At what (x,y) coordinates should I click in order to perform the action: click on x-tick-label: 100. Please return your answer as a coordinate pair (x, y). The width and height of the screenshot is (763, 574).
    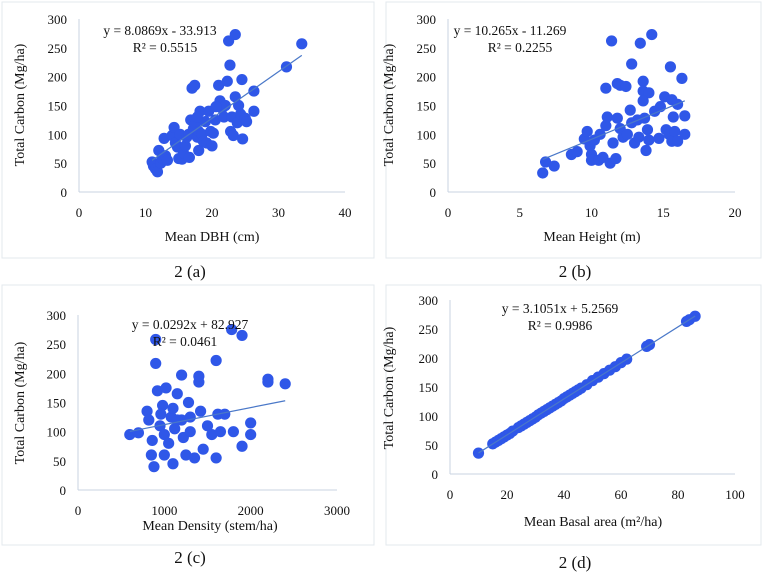
    Looking at the image, I should click on (735, 494).